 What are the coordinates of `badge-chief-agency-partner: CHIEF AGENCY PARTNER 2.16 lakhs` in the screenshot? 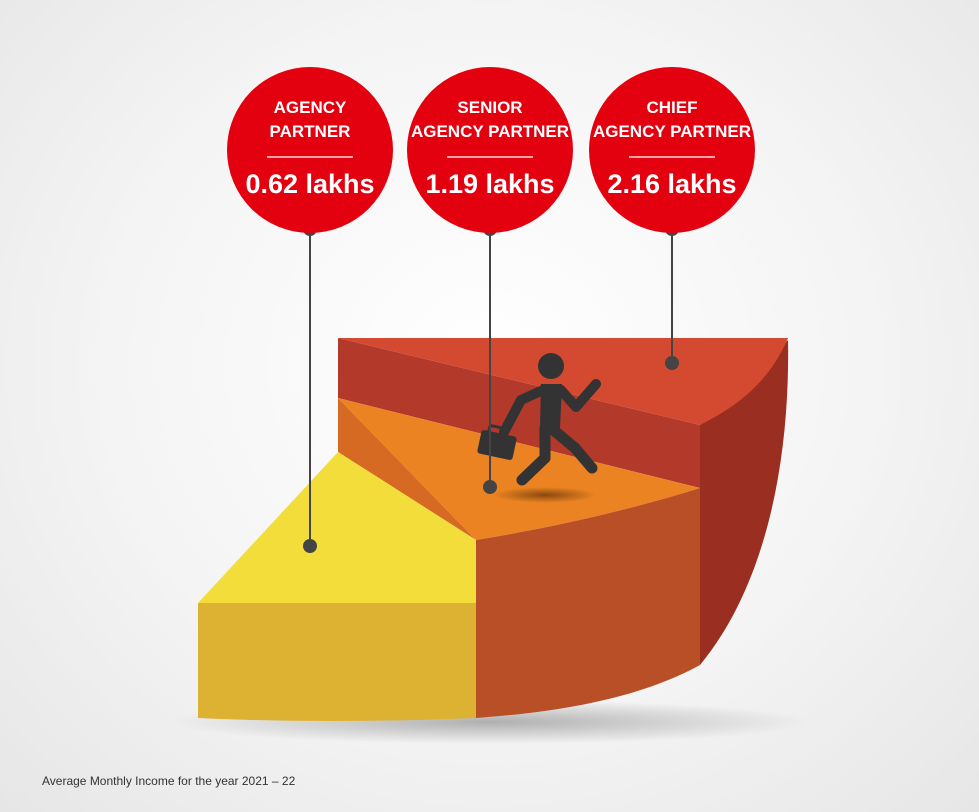 It's located at (672, 150).